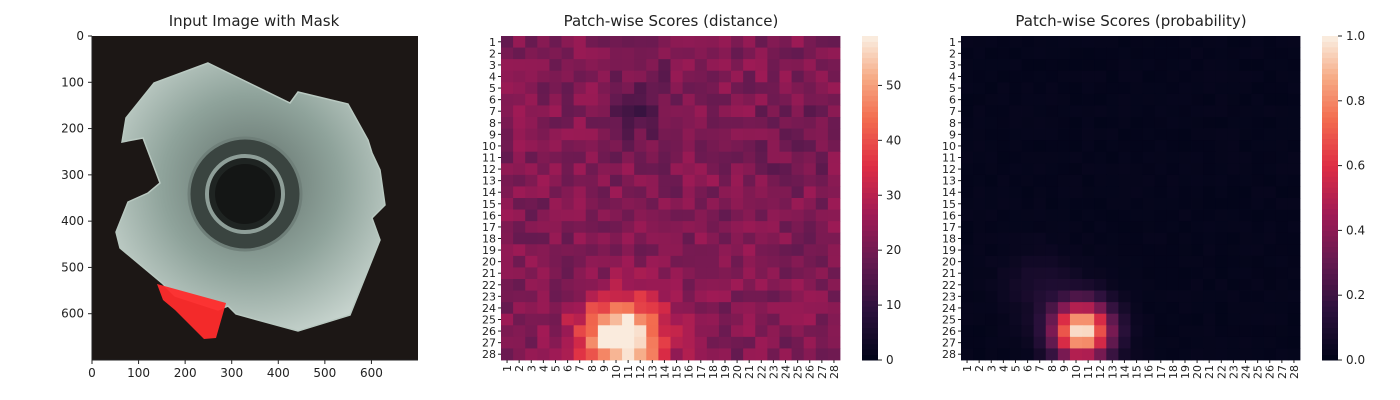 The image size is (1400, 400). Describe the element at coordinates (1161, 372) in the screenshot. I see `x-tick-label: 17` at that location.